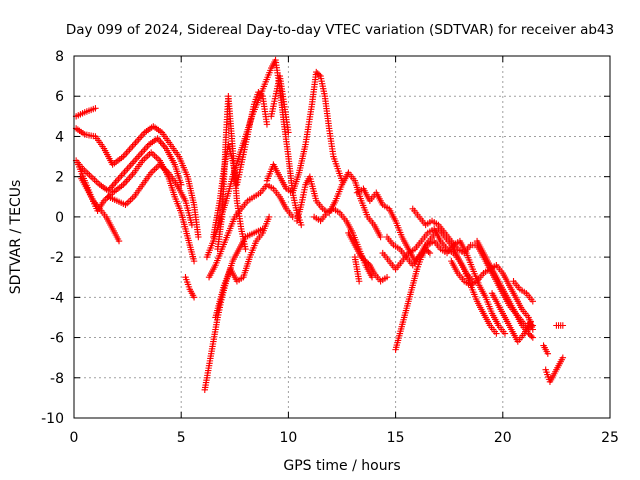 Image resolution: width=640 pixels, height=480 pixels. What do you see at coordinates (16, 237) in the screenshot?
I see `y-axis-label: SDTVAR / TECUs` at bounding box center [16, 237].